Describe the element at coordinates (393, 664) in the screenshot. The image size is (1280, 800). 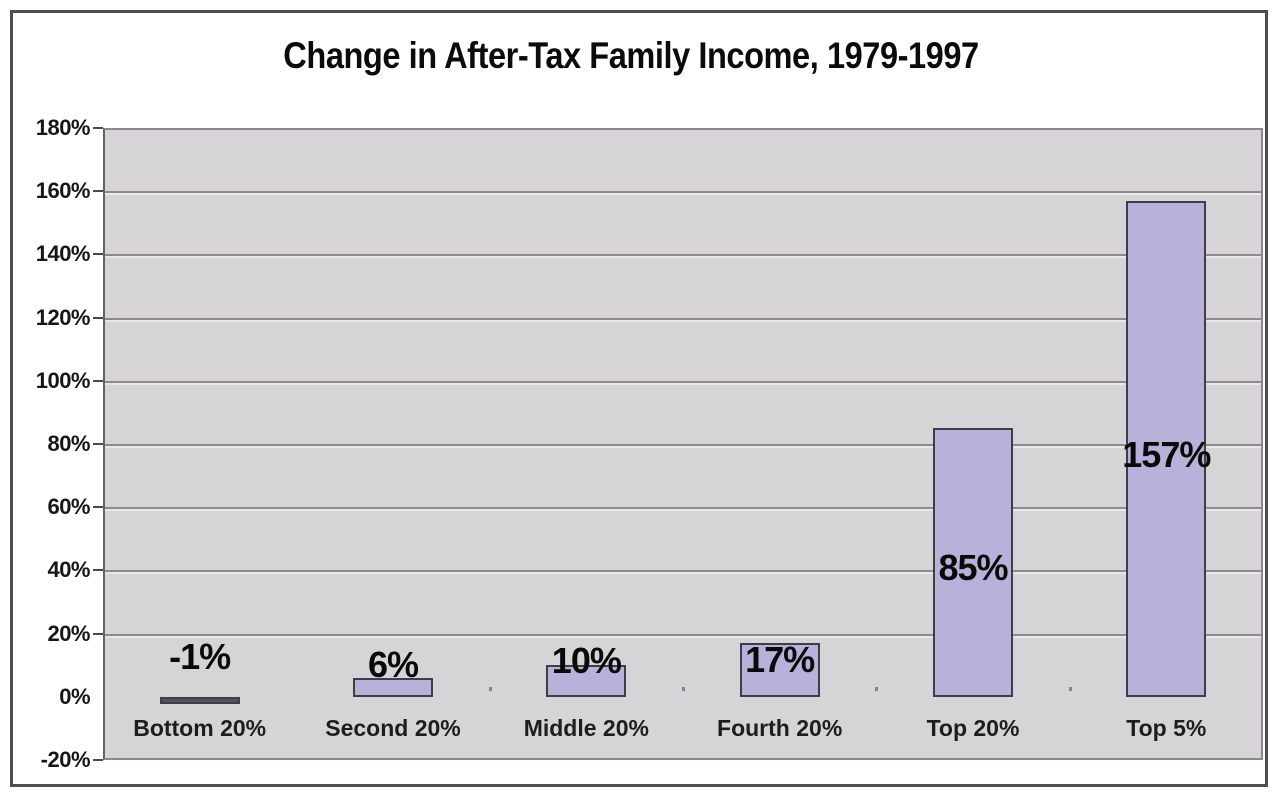
I see `bar-value-label: 6%` at that location.